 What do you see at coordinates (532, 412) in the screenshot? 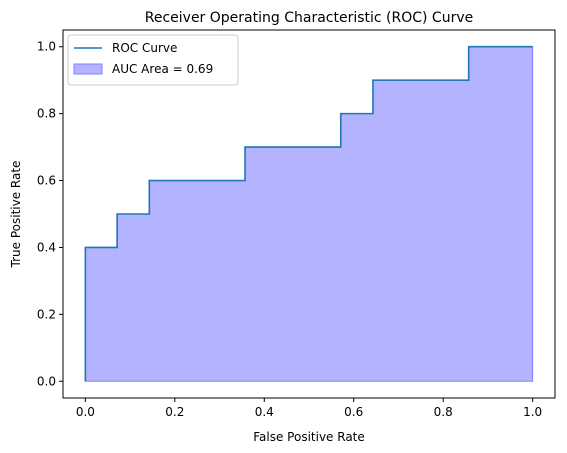
I see `x-tick-label: 1.0` at bounding box center [532, 412].